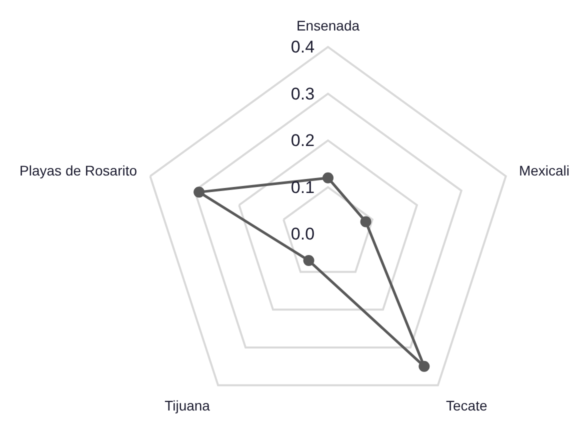  What do you see at coordinates (544, 170) in the screenshot?
I see `spoke-label: Mexicali` at bounding box center [544, 170].